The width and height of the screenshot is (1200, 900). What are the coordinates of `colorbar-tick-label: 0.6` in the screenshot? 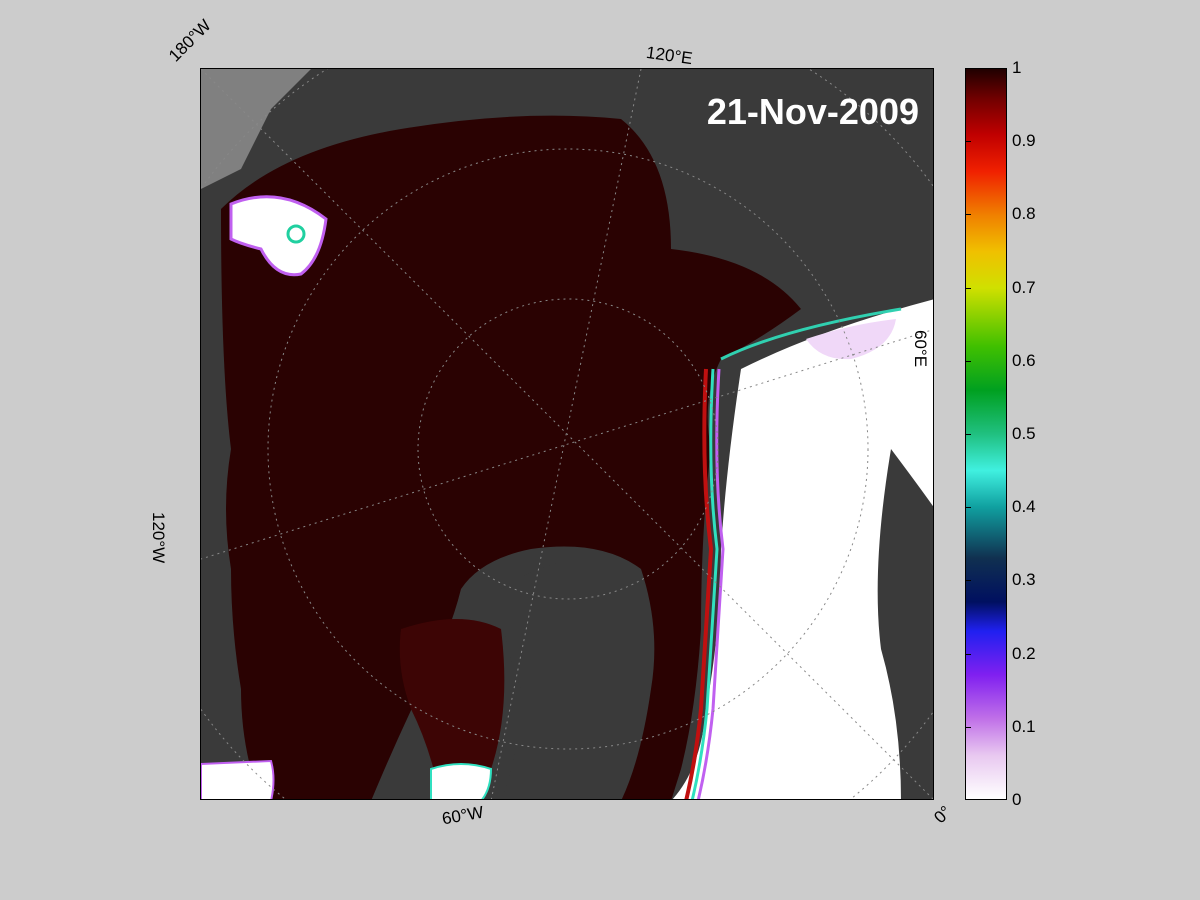 It's located at (1024, 360).